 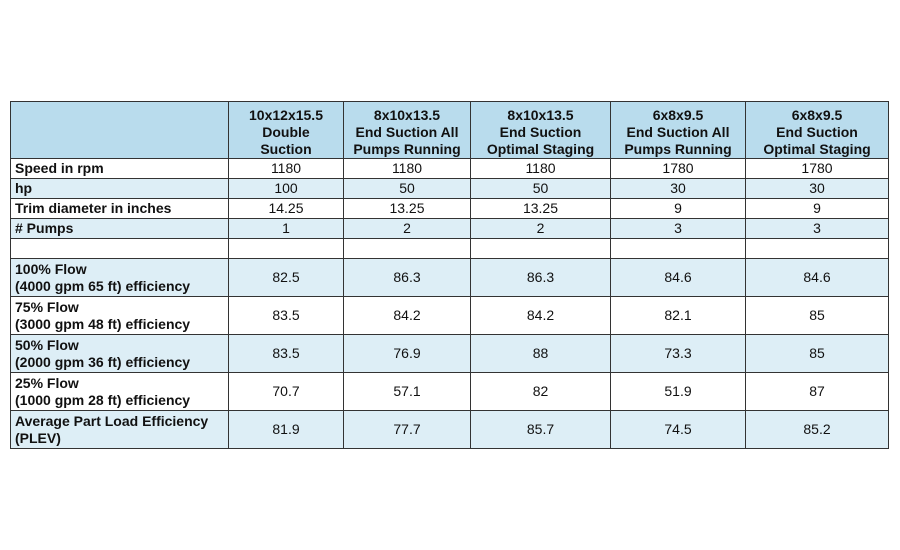 What do you see at coordinates (51, 268) in the screenshot?
I see `cell-line: 100% Flow` at bounding box center [51, 268].